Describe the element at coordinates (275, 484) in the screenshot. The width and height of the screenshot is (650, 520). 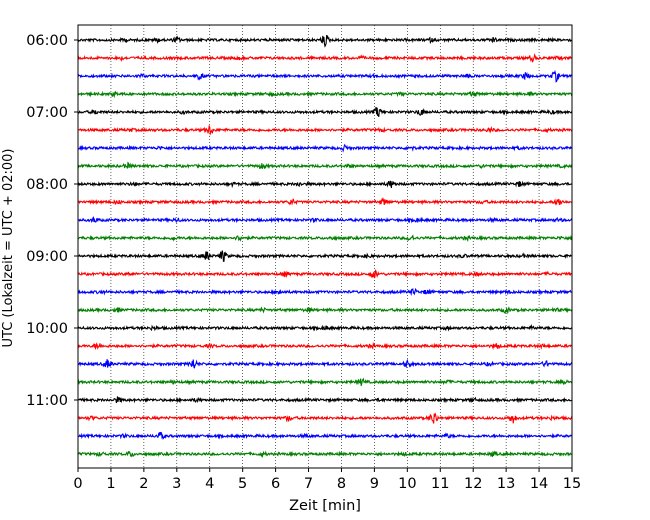
I see `x-tick-label: 6` at that location.